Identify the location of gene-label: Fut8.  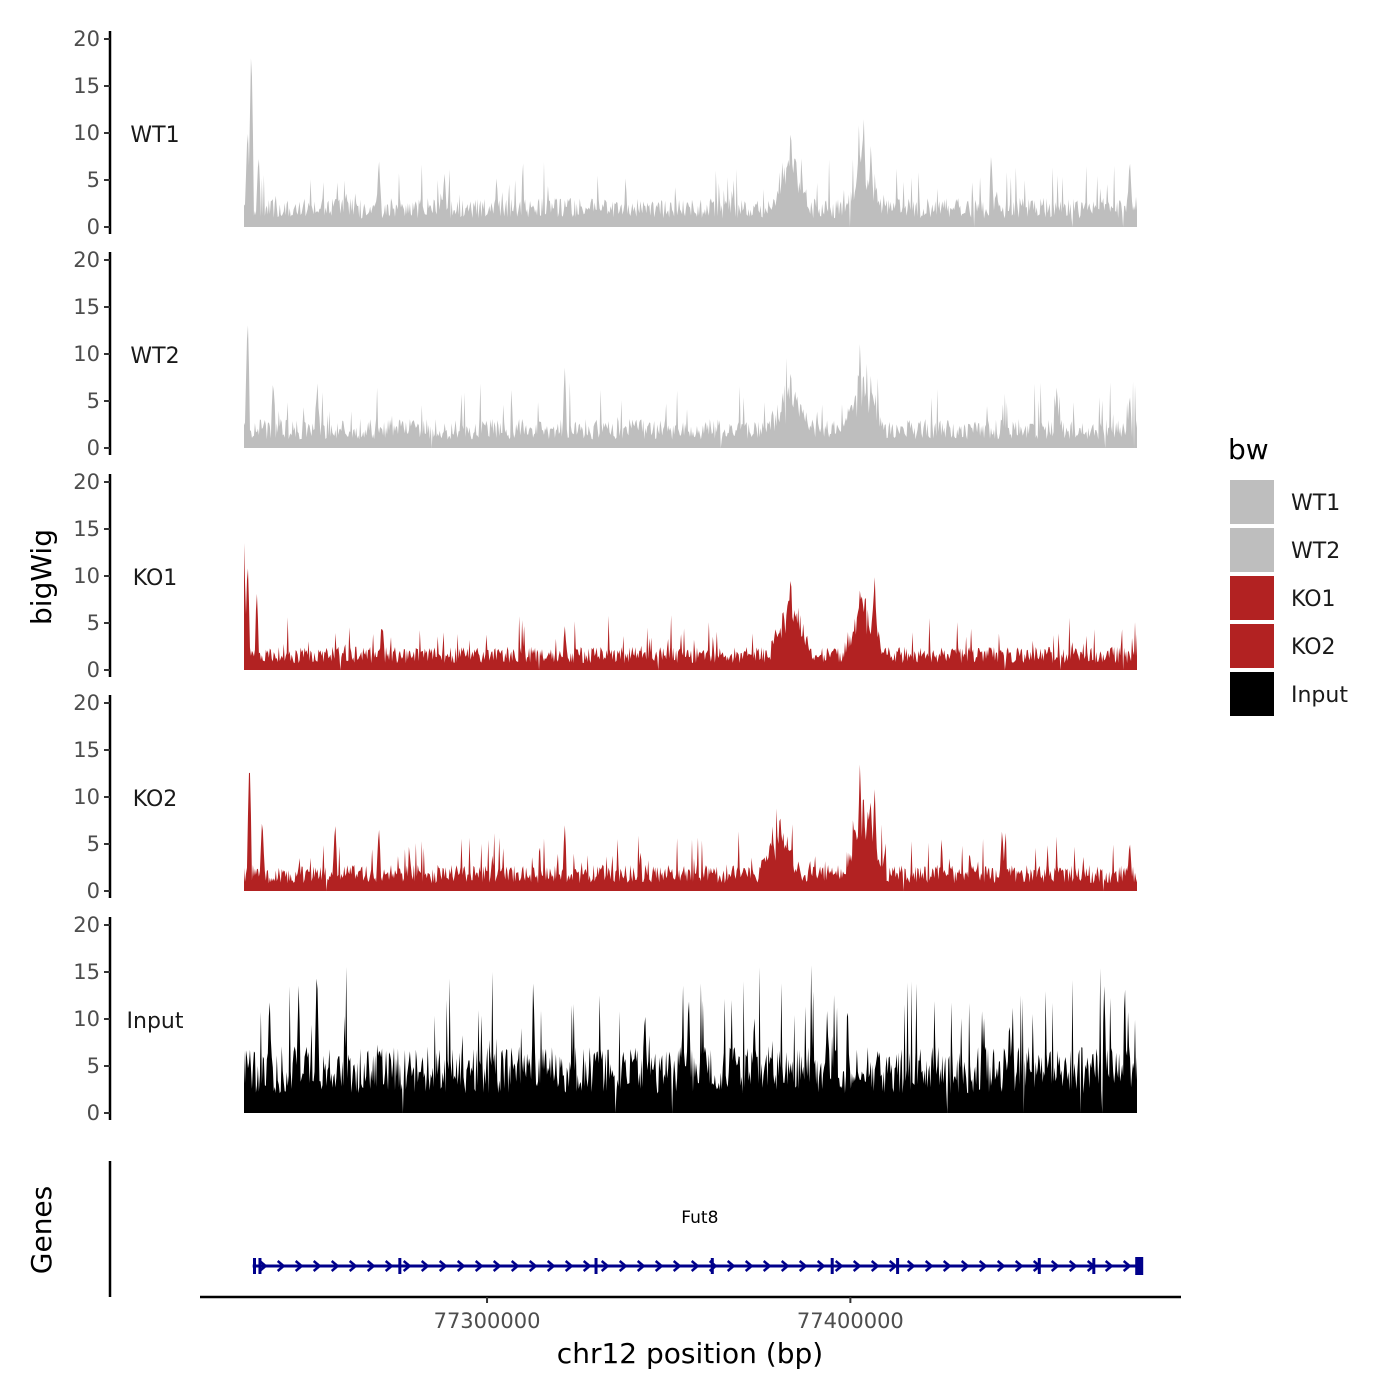
(699, 1218).